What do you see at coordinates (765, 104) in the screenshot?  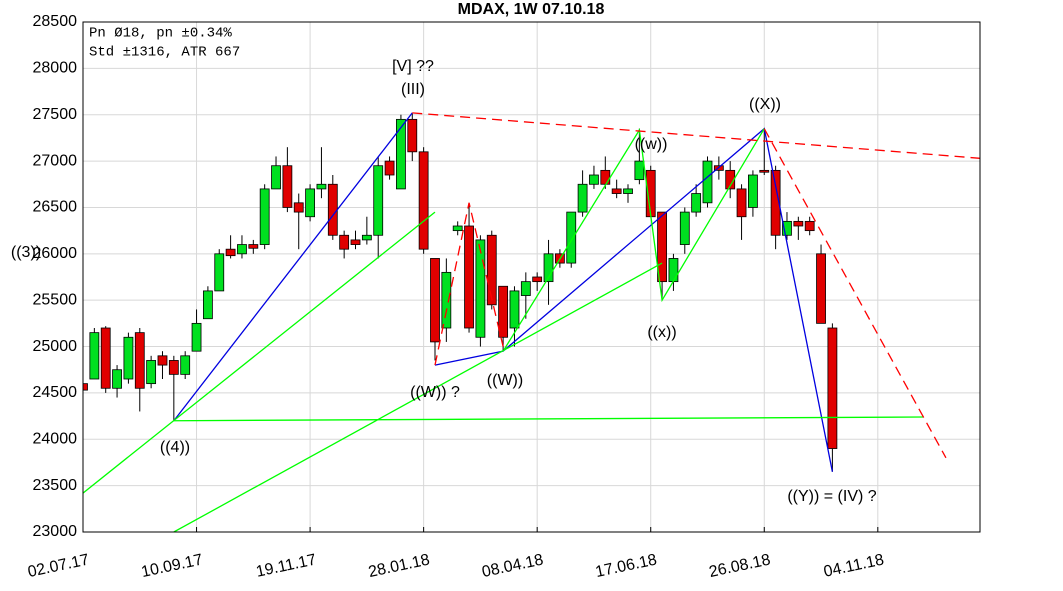 I see `annotation: ((X))` at bounding box center [765, 104].